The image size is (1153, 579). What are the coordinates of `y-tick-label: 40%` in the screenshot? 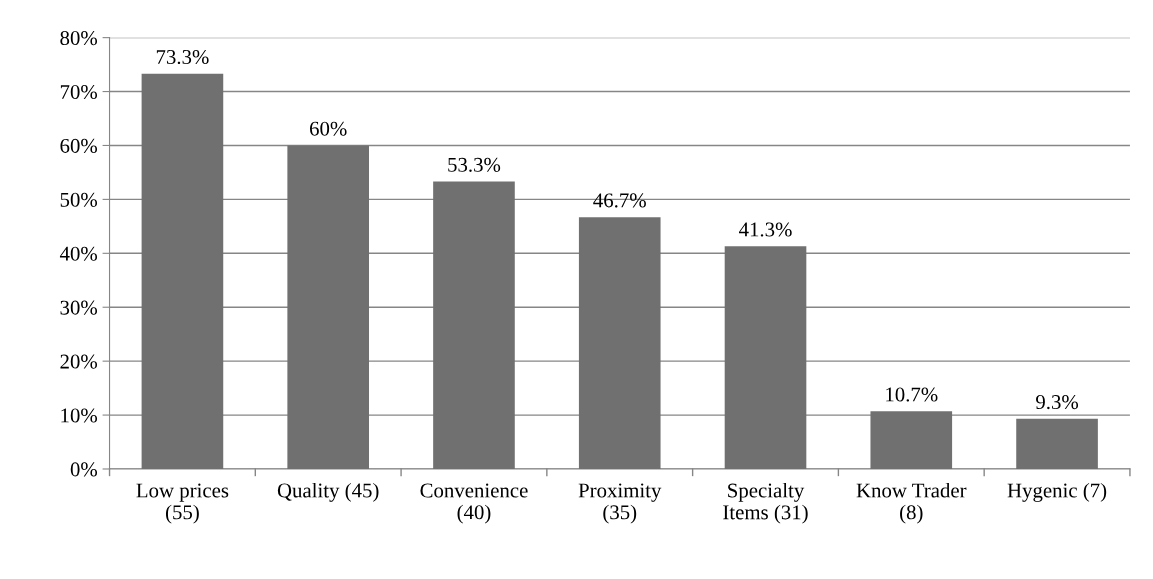 It's located at (78, 253).